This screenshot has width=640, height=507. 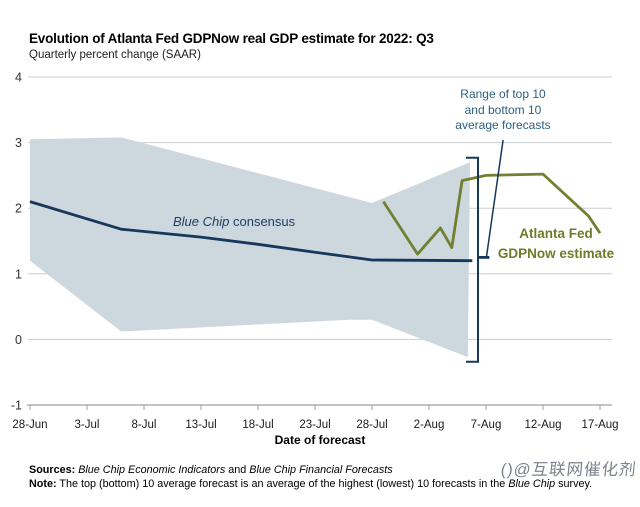 I want to click on range-bracket, so click(x=472, y=259).